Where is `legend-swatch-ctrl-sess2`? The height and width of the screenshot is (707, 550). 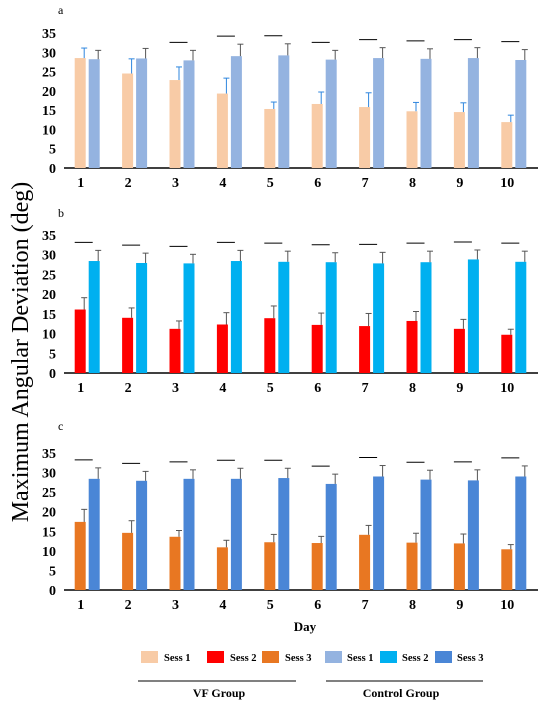 legend-swatch-ctrl-sess2 is located at coordinates (388, 657).